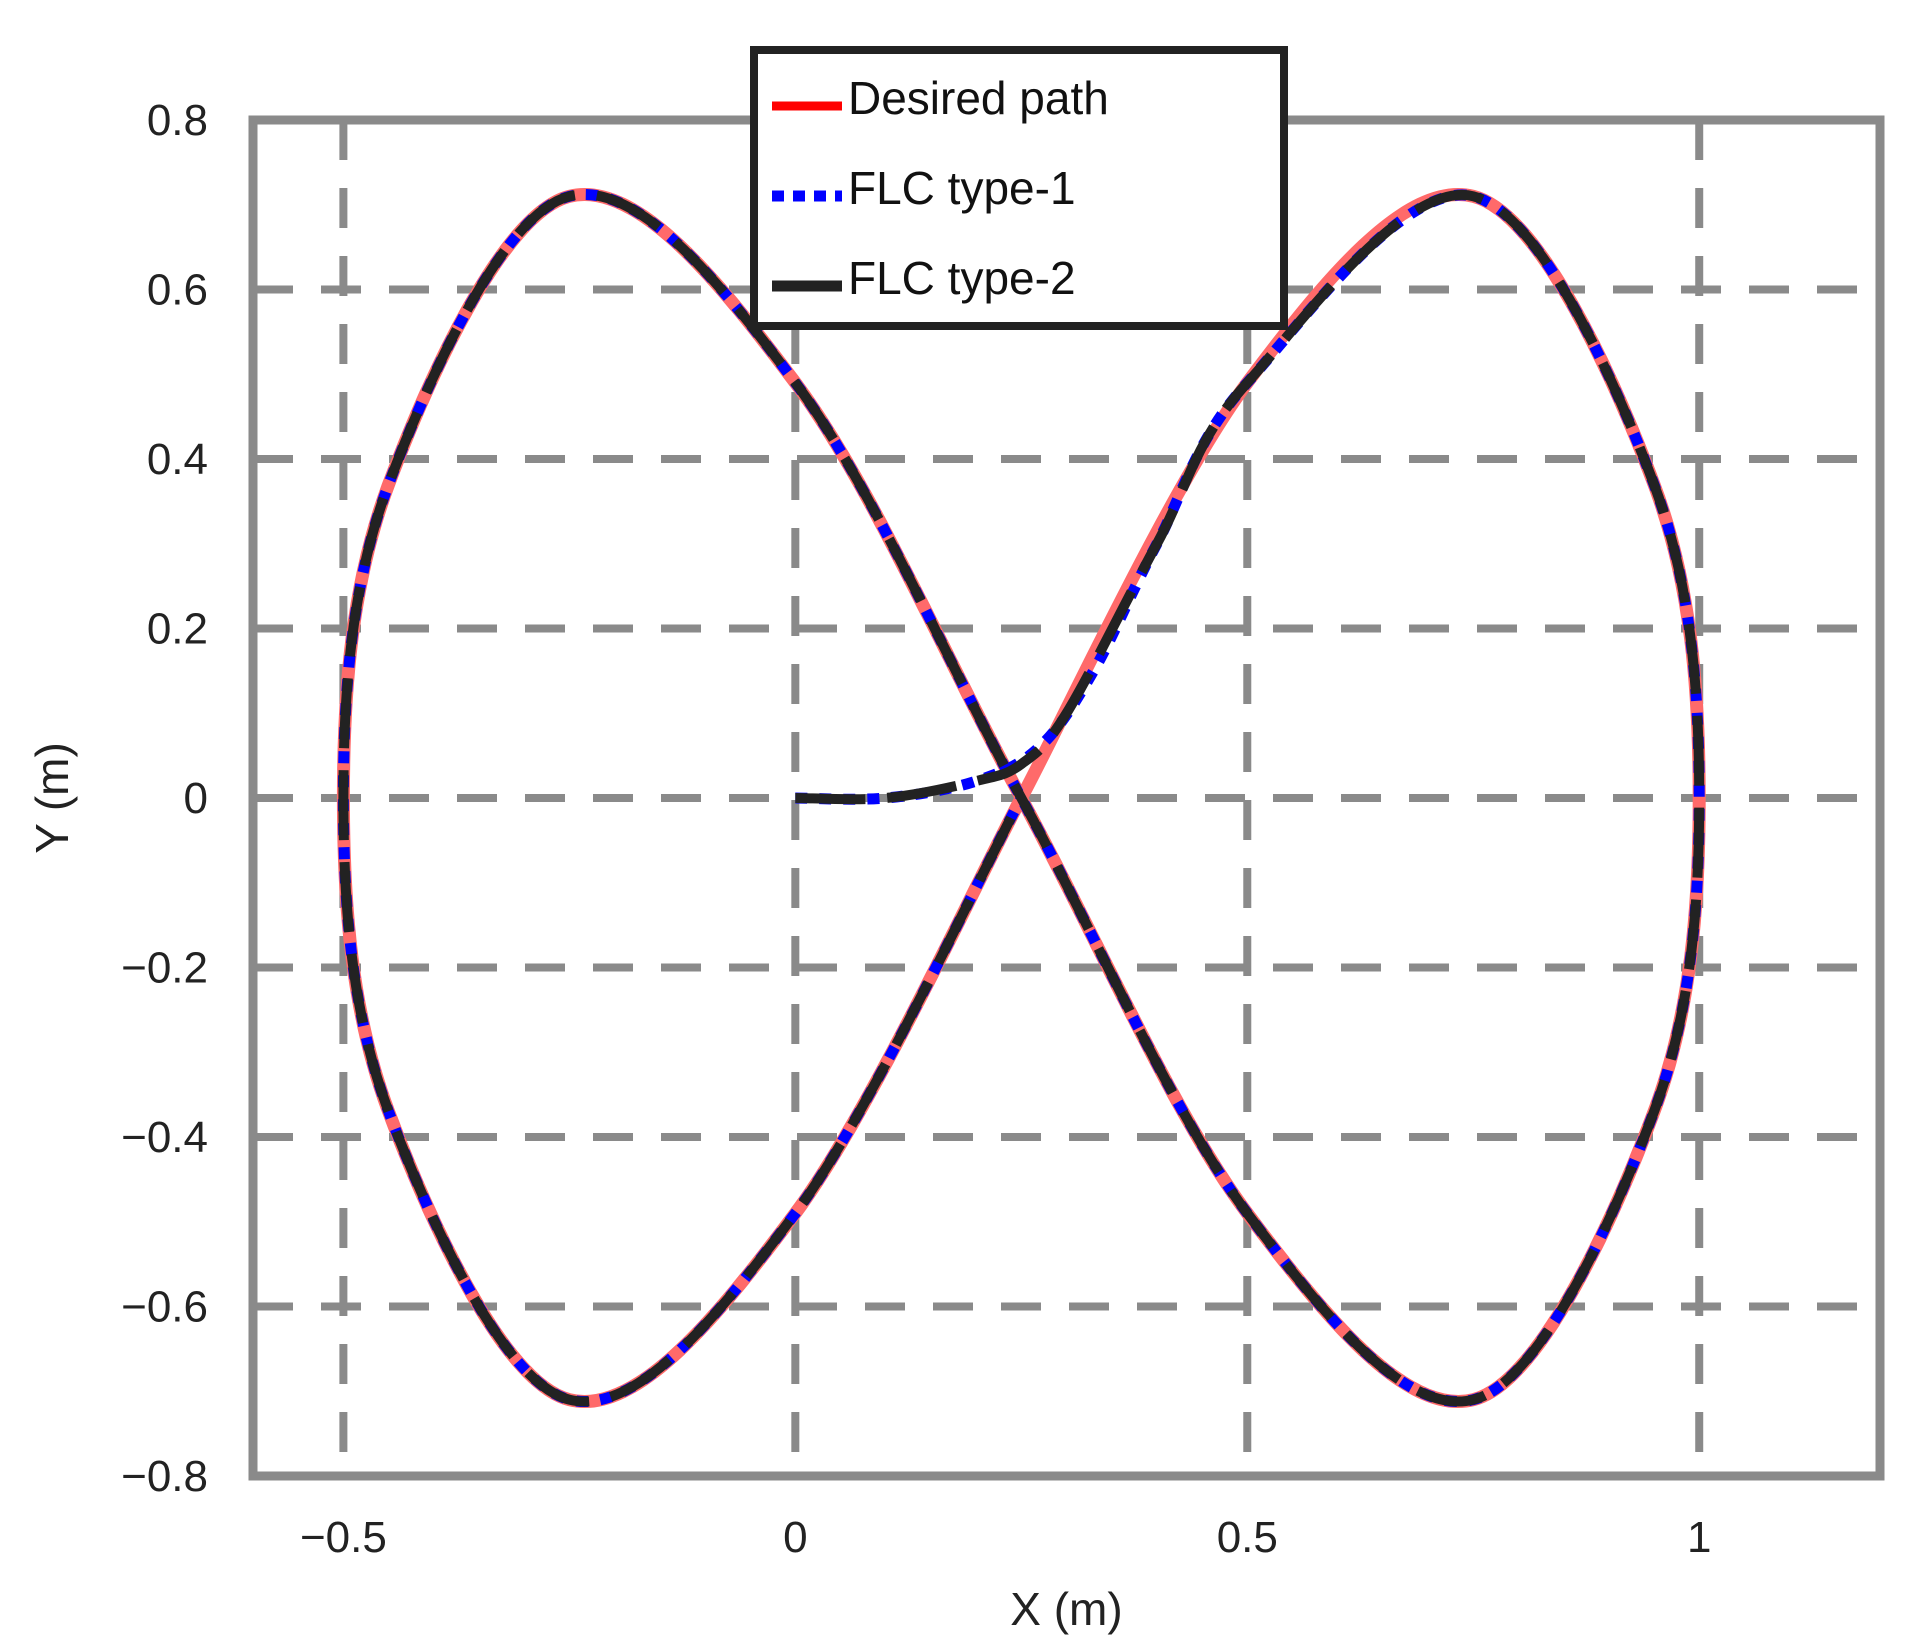  Describe the element at coordinates (177, 290) in the screenshot. I see `y-tick-label-1: 0.6` at that location.